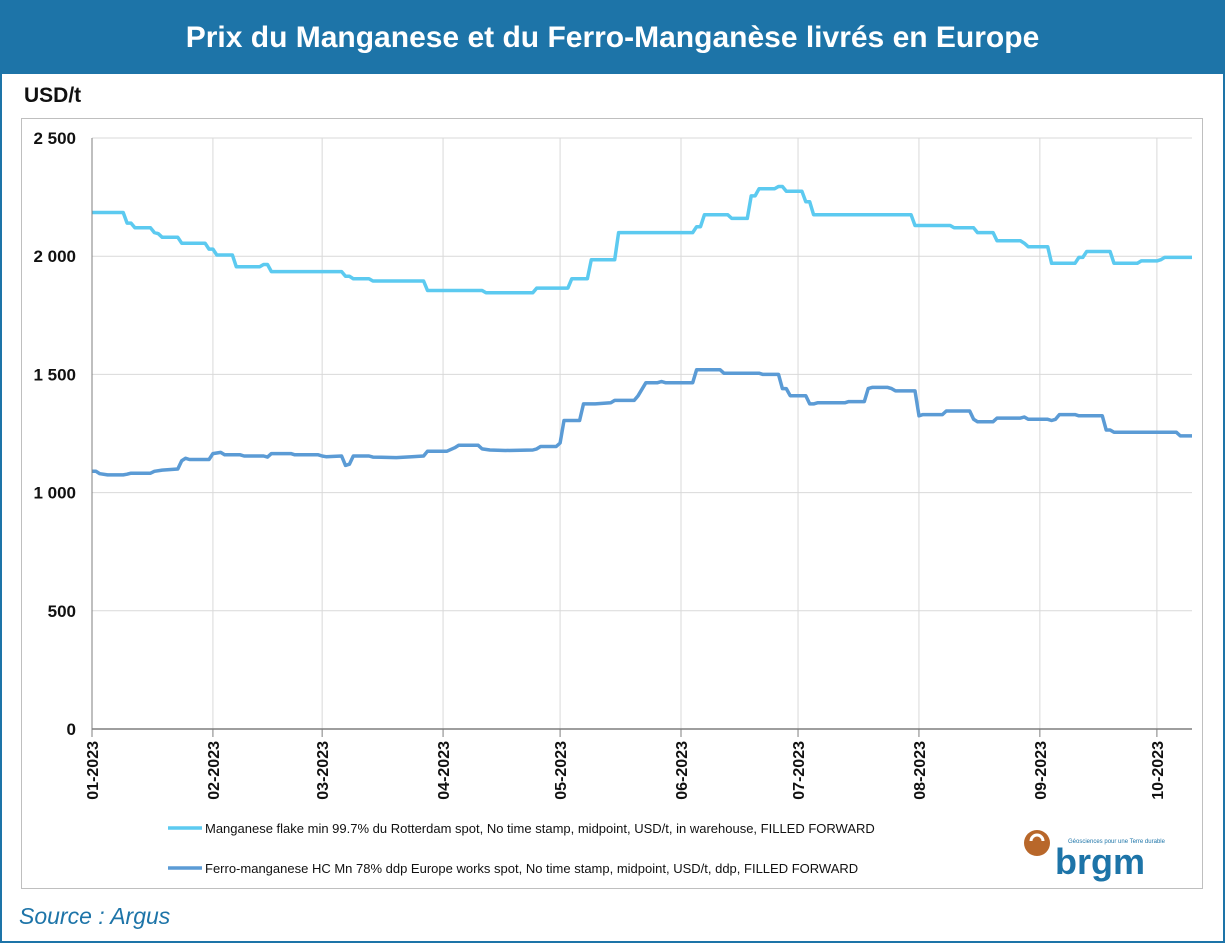 The height and width of the screenshot is (943, 1225). I want to click on x-tick-label: 09-2023, so click(1041, 770).